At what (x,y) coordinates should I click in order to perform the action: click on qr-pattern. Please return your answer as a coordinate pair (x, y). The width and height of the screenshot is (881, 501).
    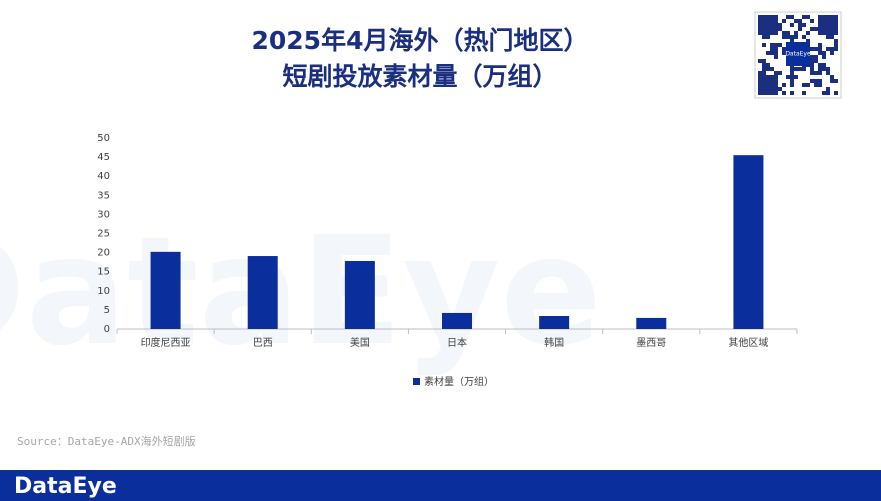
    Looking at the image, I should click on (798, 55).